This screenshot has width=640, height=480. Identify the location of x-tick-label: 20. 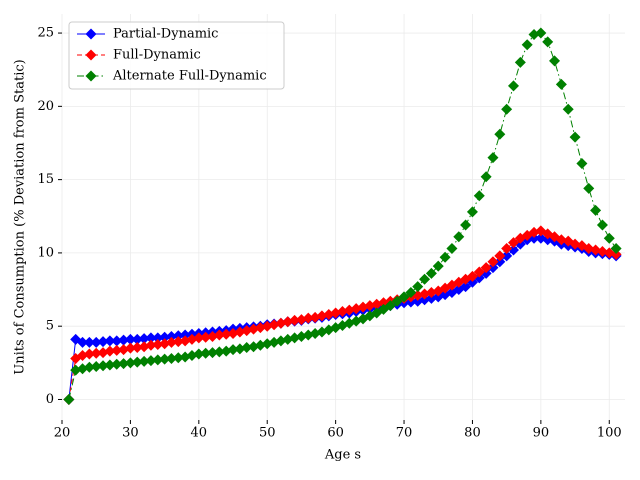
(62, 433).